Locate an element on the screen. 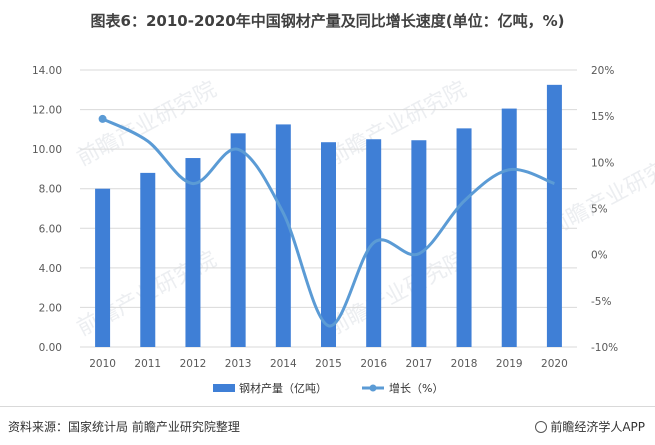 The height and width of the screenshot is (445, 655). right-axis-ticks: -10% -5% 0% 5% 10% 15% 20% is located at coordinates (604, 209).